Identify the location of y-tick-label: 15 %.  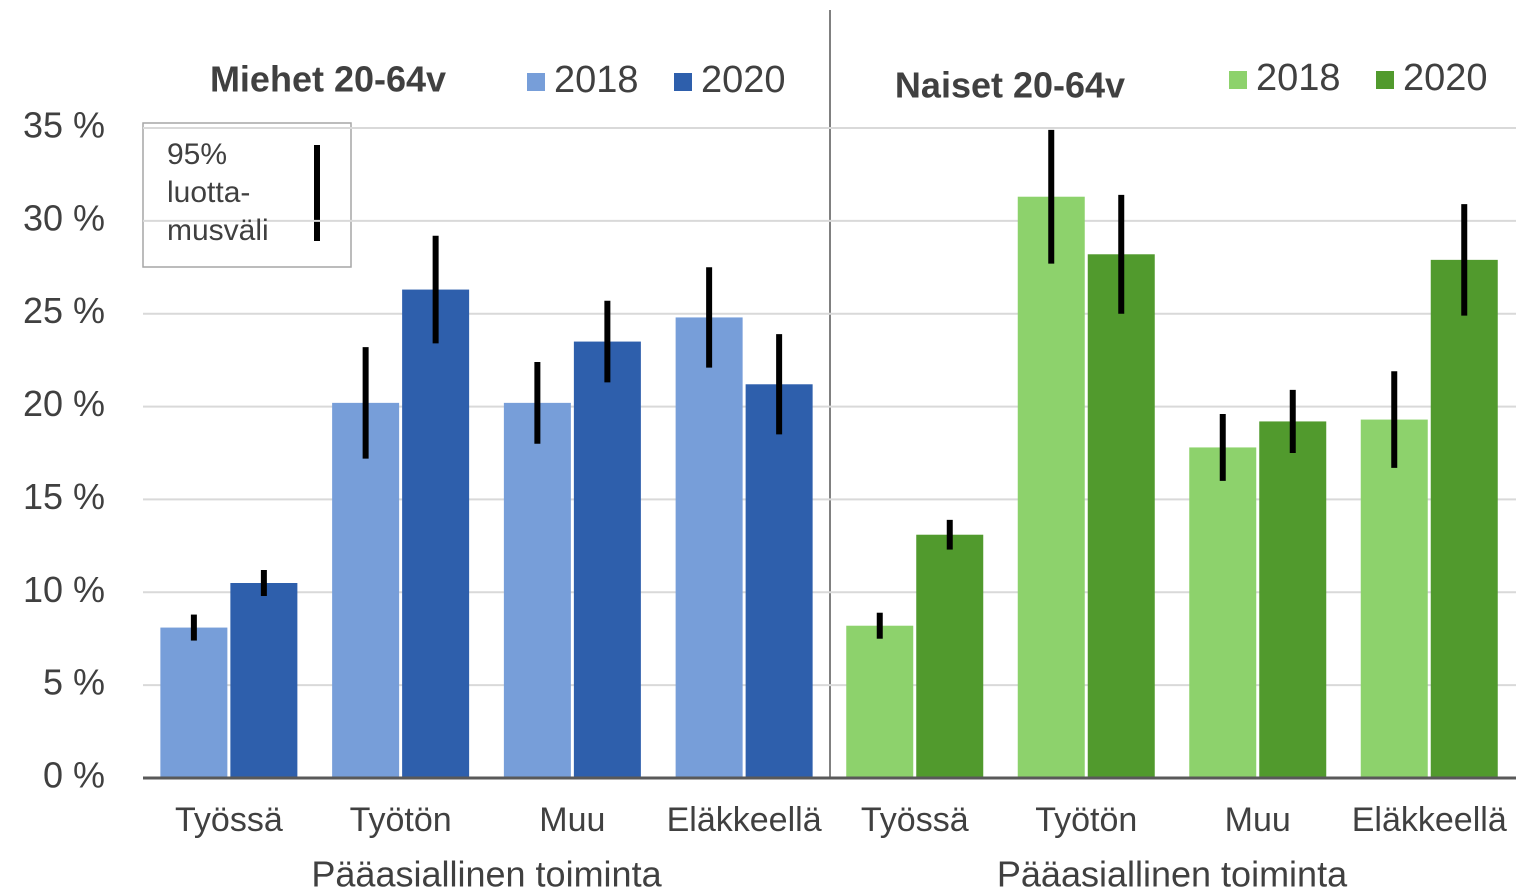
(64, 496).